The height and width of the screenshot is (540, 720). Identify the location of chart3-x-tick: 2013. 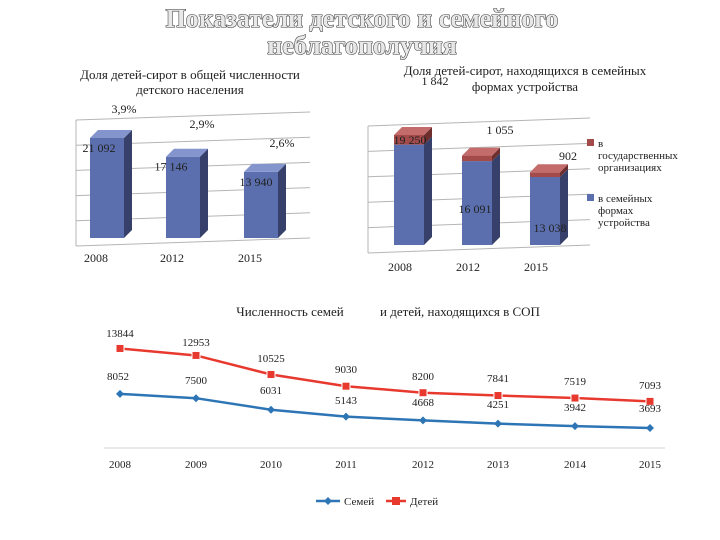
(498, 465).